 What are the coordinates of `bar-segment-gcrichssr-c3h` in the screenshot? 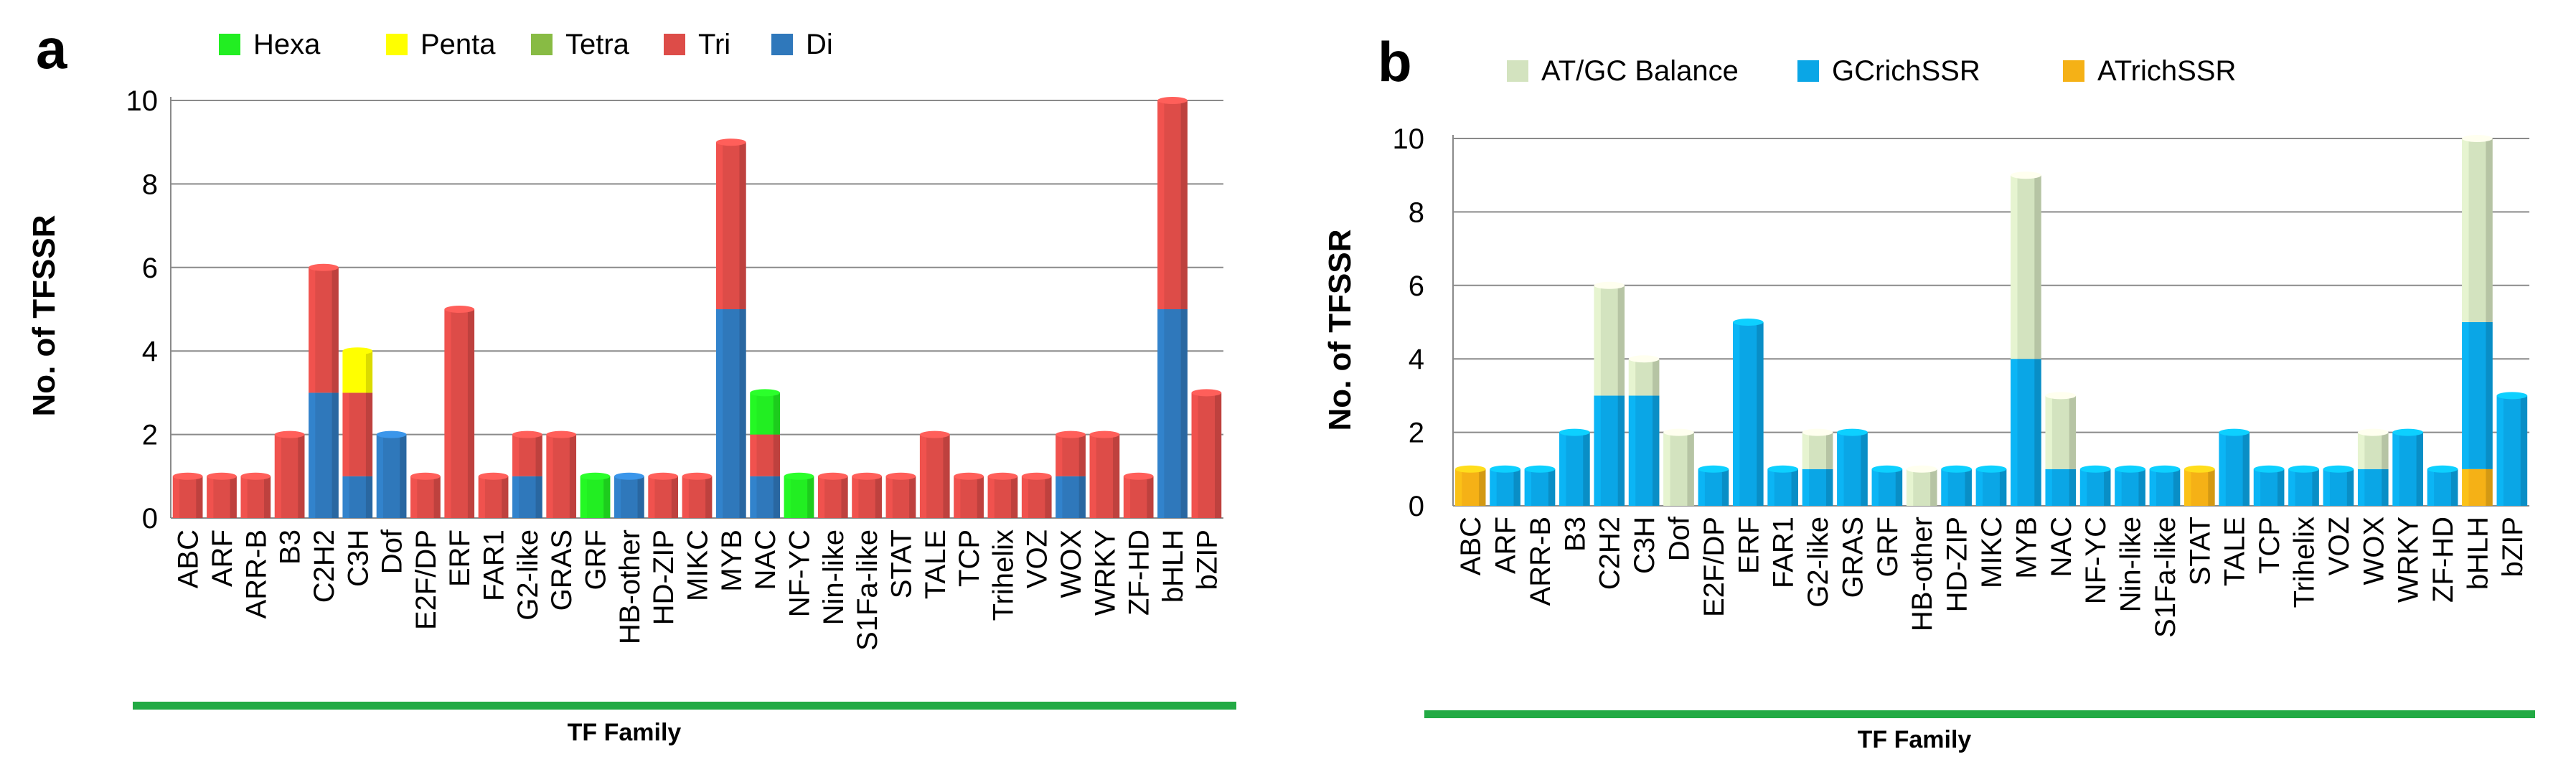 It's located at (1644, 451).